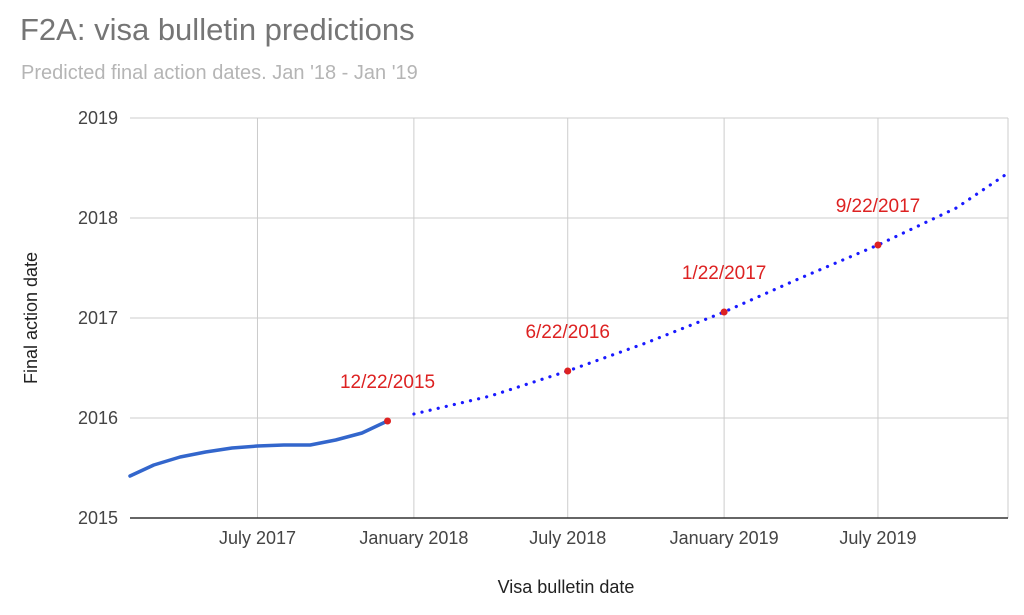 Image resolution: width=1024 pixels, height=615 pixels. What do you see at coordinates (567, 332) in the screenshot?
I see `annotation-label: 6/22/2016` at bounding box center [567, 332].